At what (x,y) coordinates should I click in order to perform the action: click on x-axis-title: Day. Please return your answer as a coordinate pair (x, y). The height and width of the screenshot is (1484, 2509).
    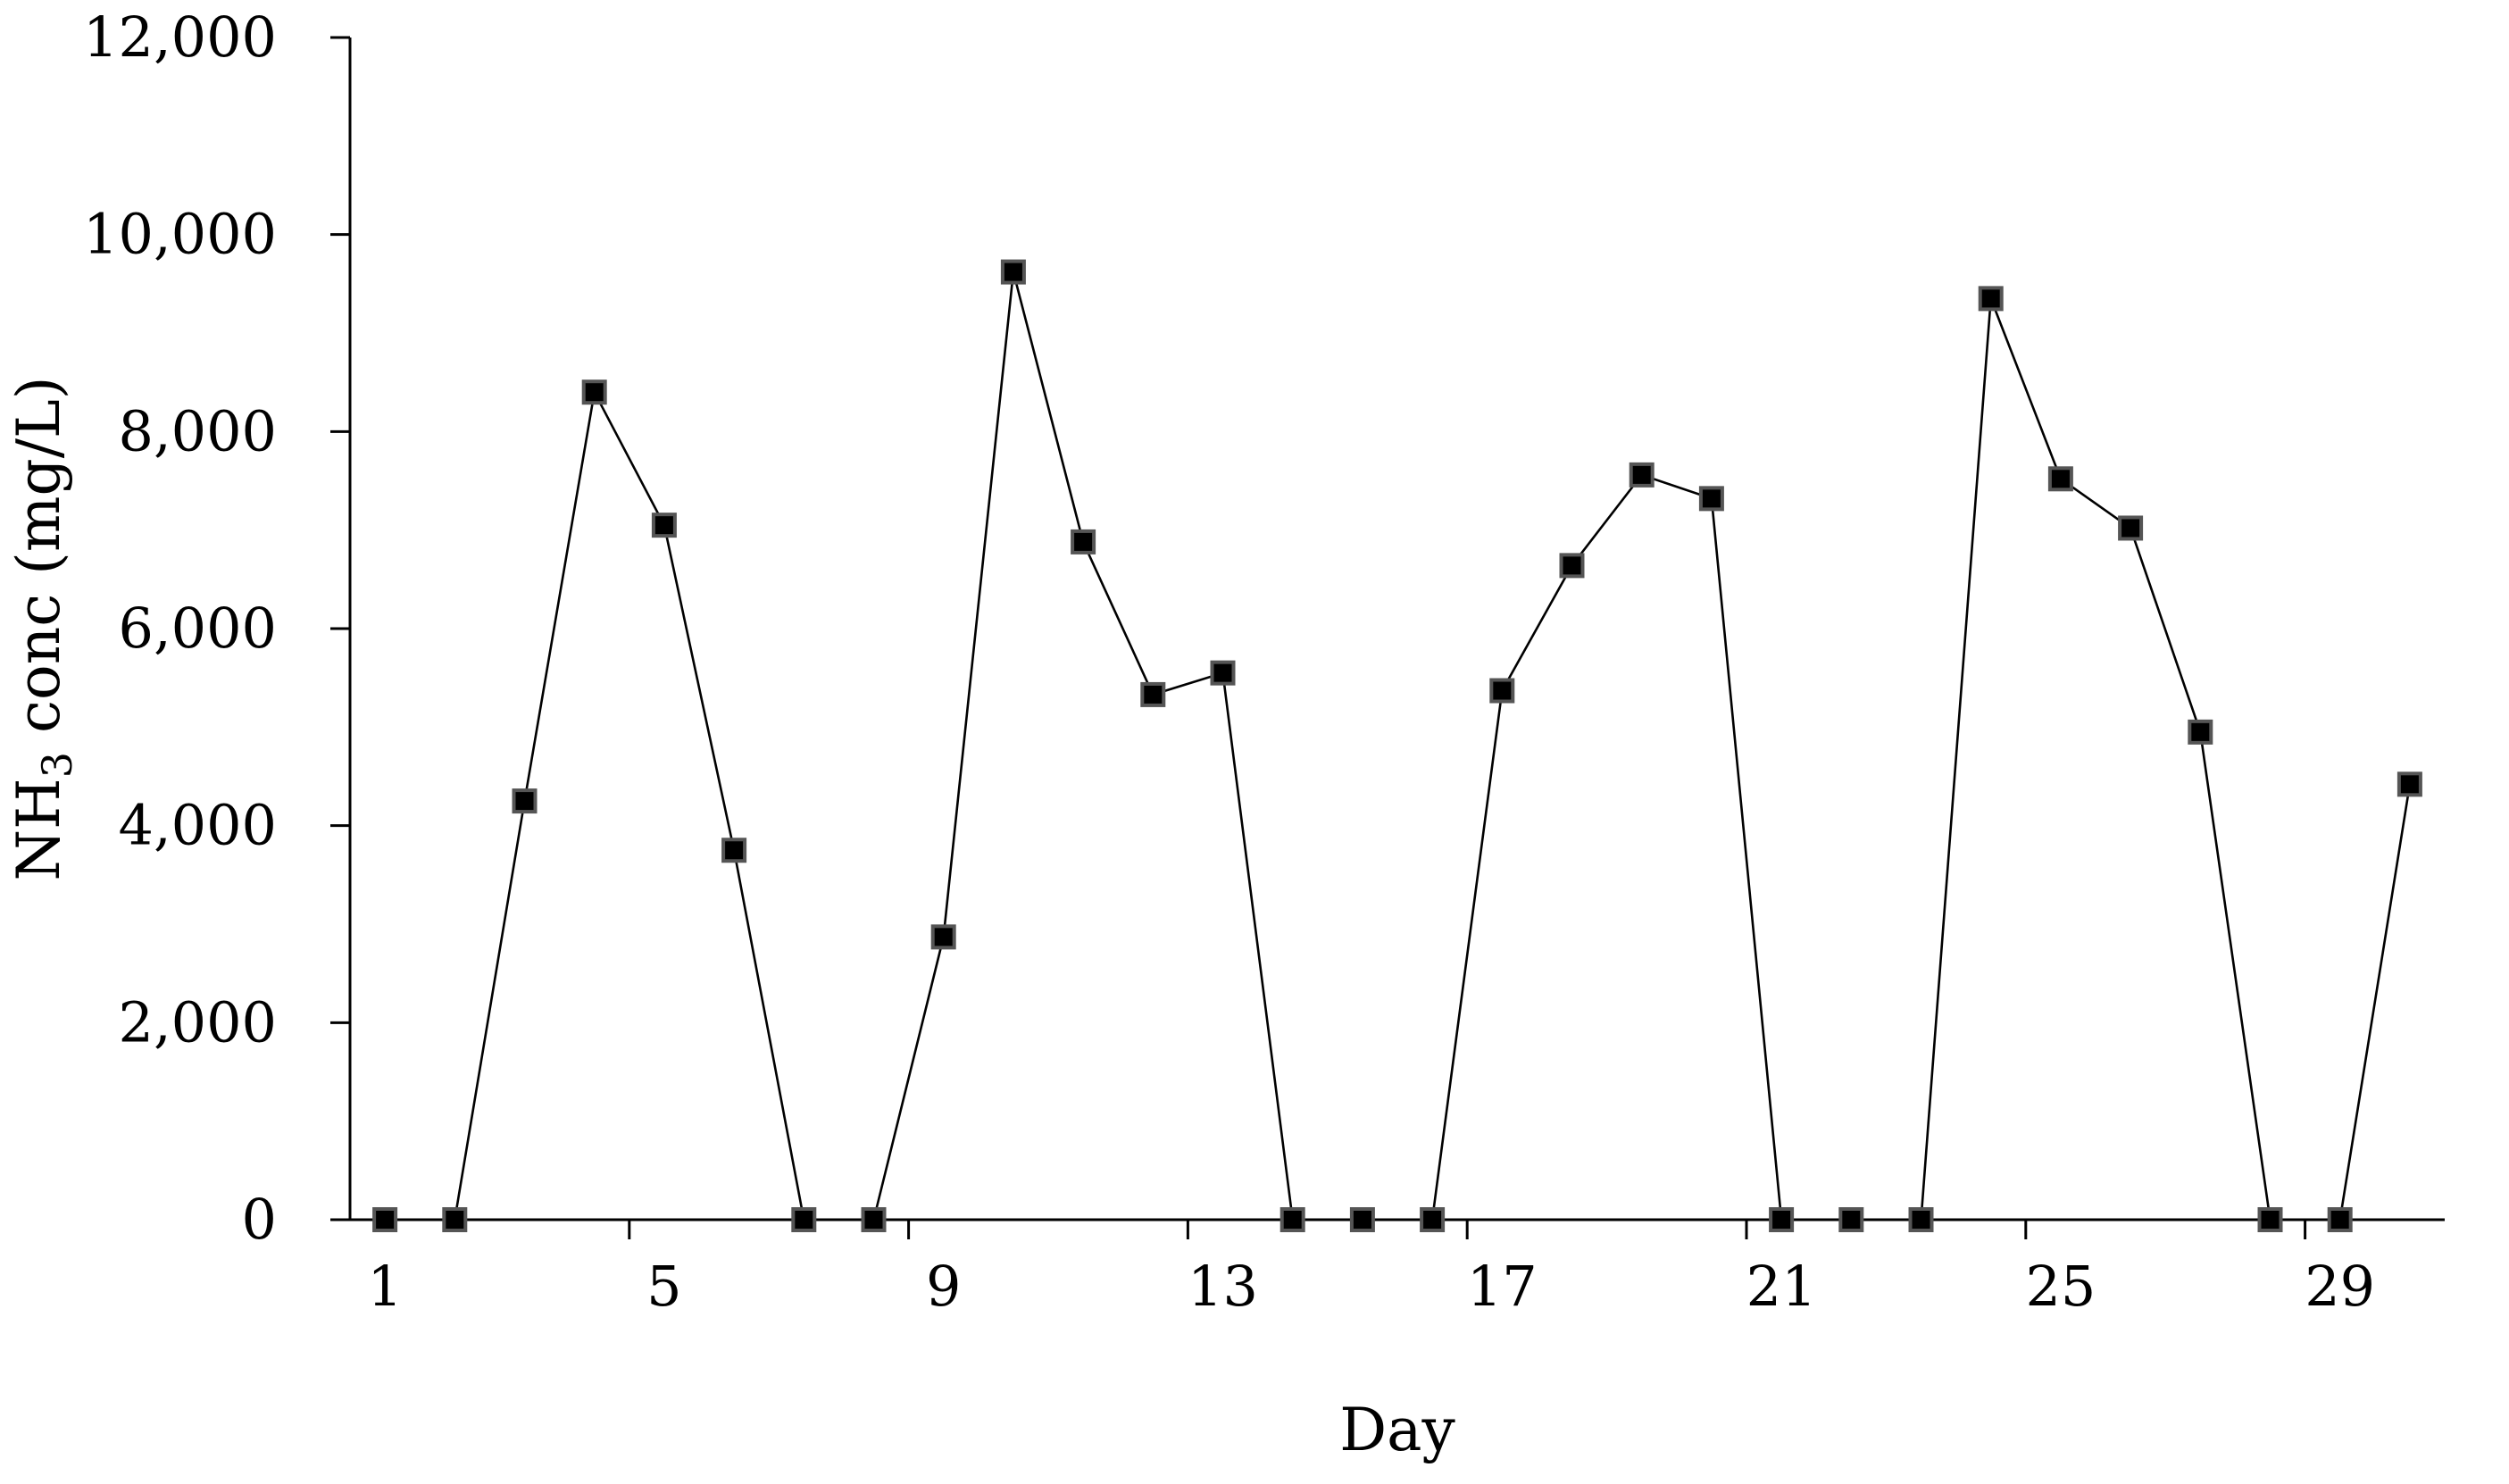
    Looking at the image, I should click on (1397, 1430).